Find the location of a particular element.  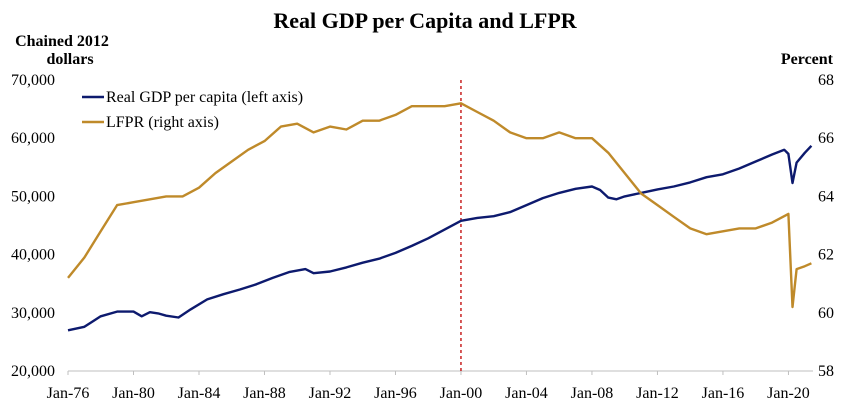

left-tick-label: 30,000 is located at coordinates (33, 313).